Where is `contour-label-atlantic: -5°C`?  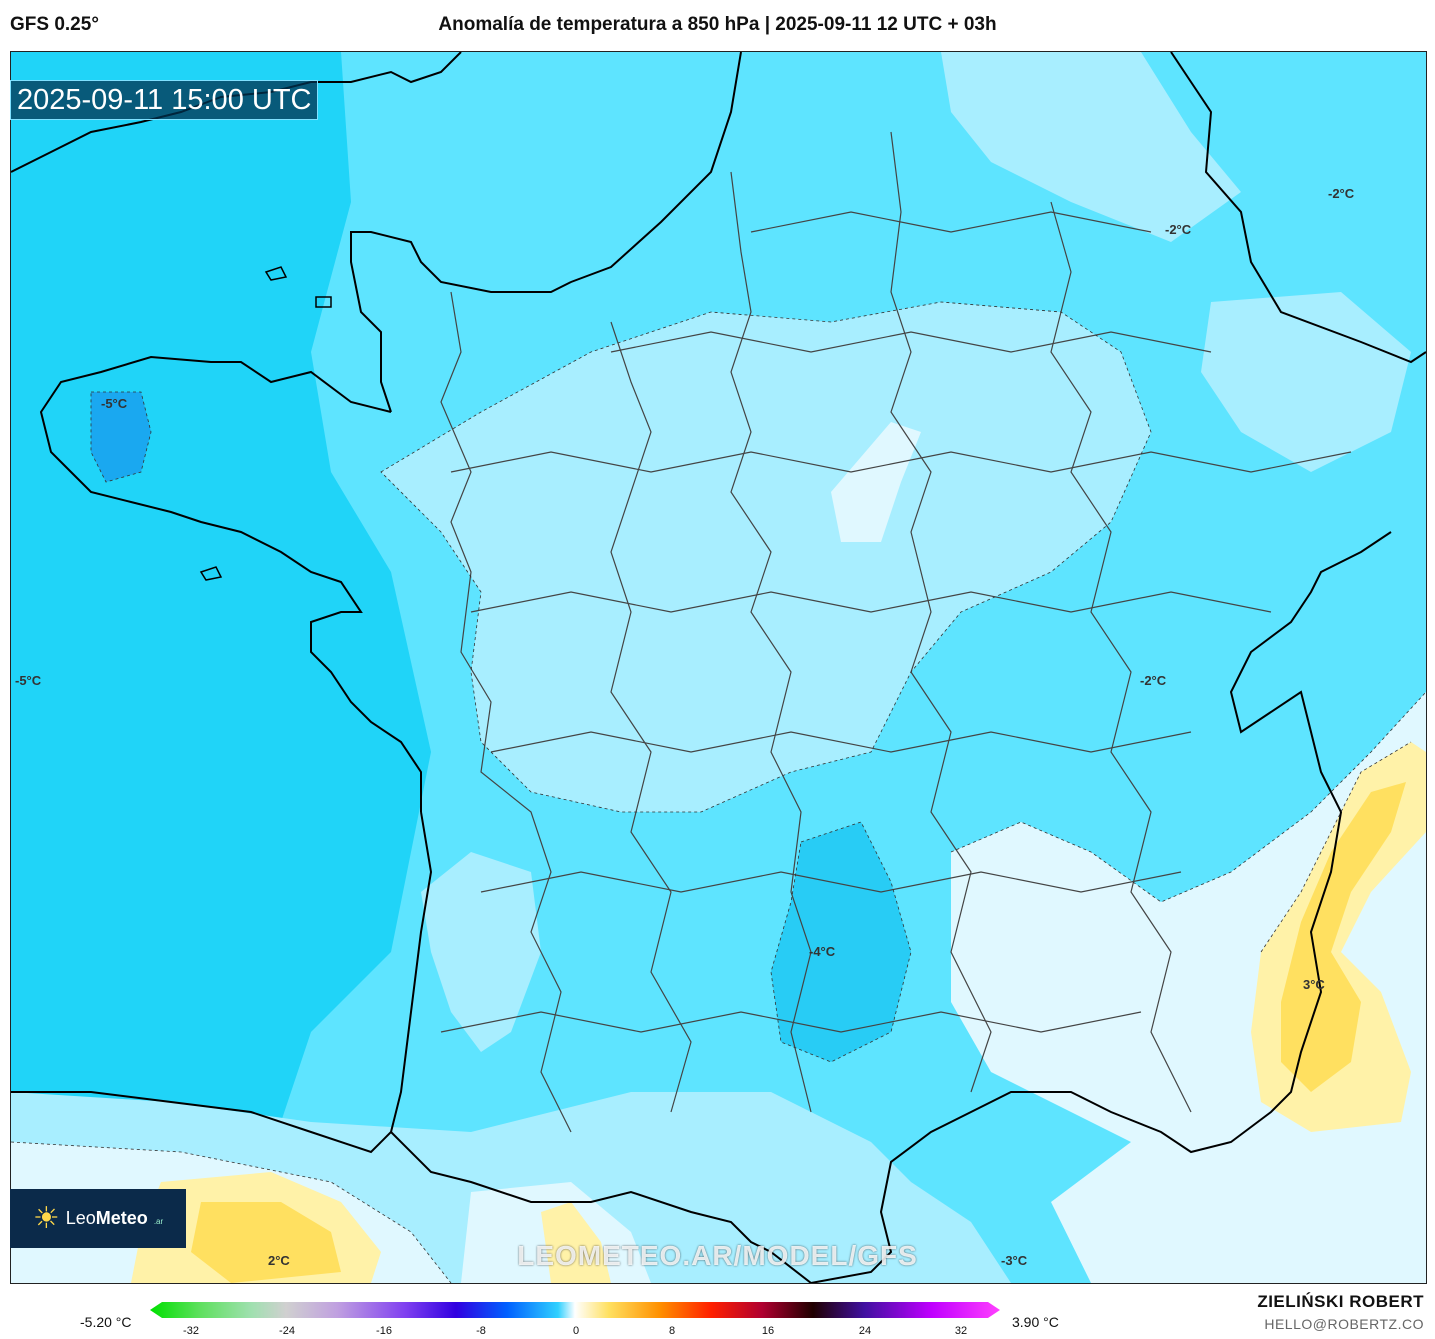 contour-label-atlantic: -5°C is located at coordinates (28, 680).